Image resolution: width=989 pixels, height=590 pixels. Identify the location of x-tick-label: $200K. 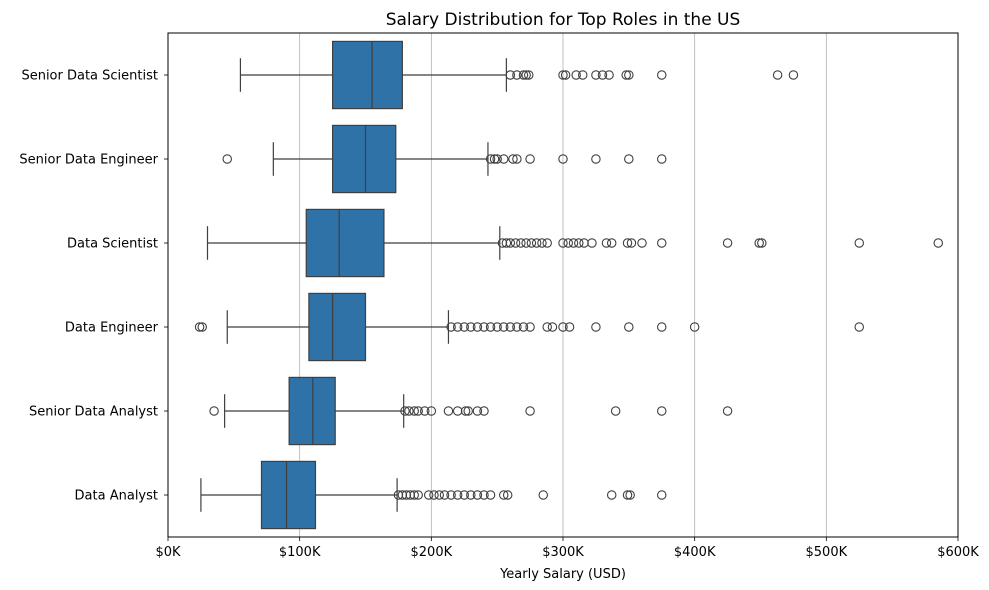
(432, 552).